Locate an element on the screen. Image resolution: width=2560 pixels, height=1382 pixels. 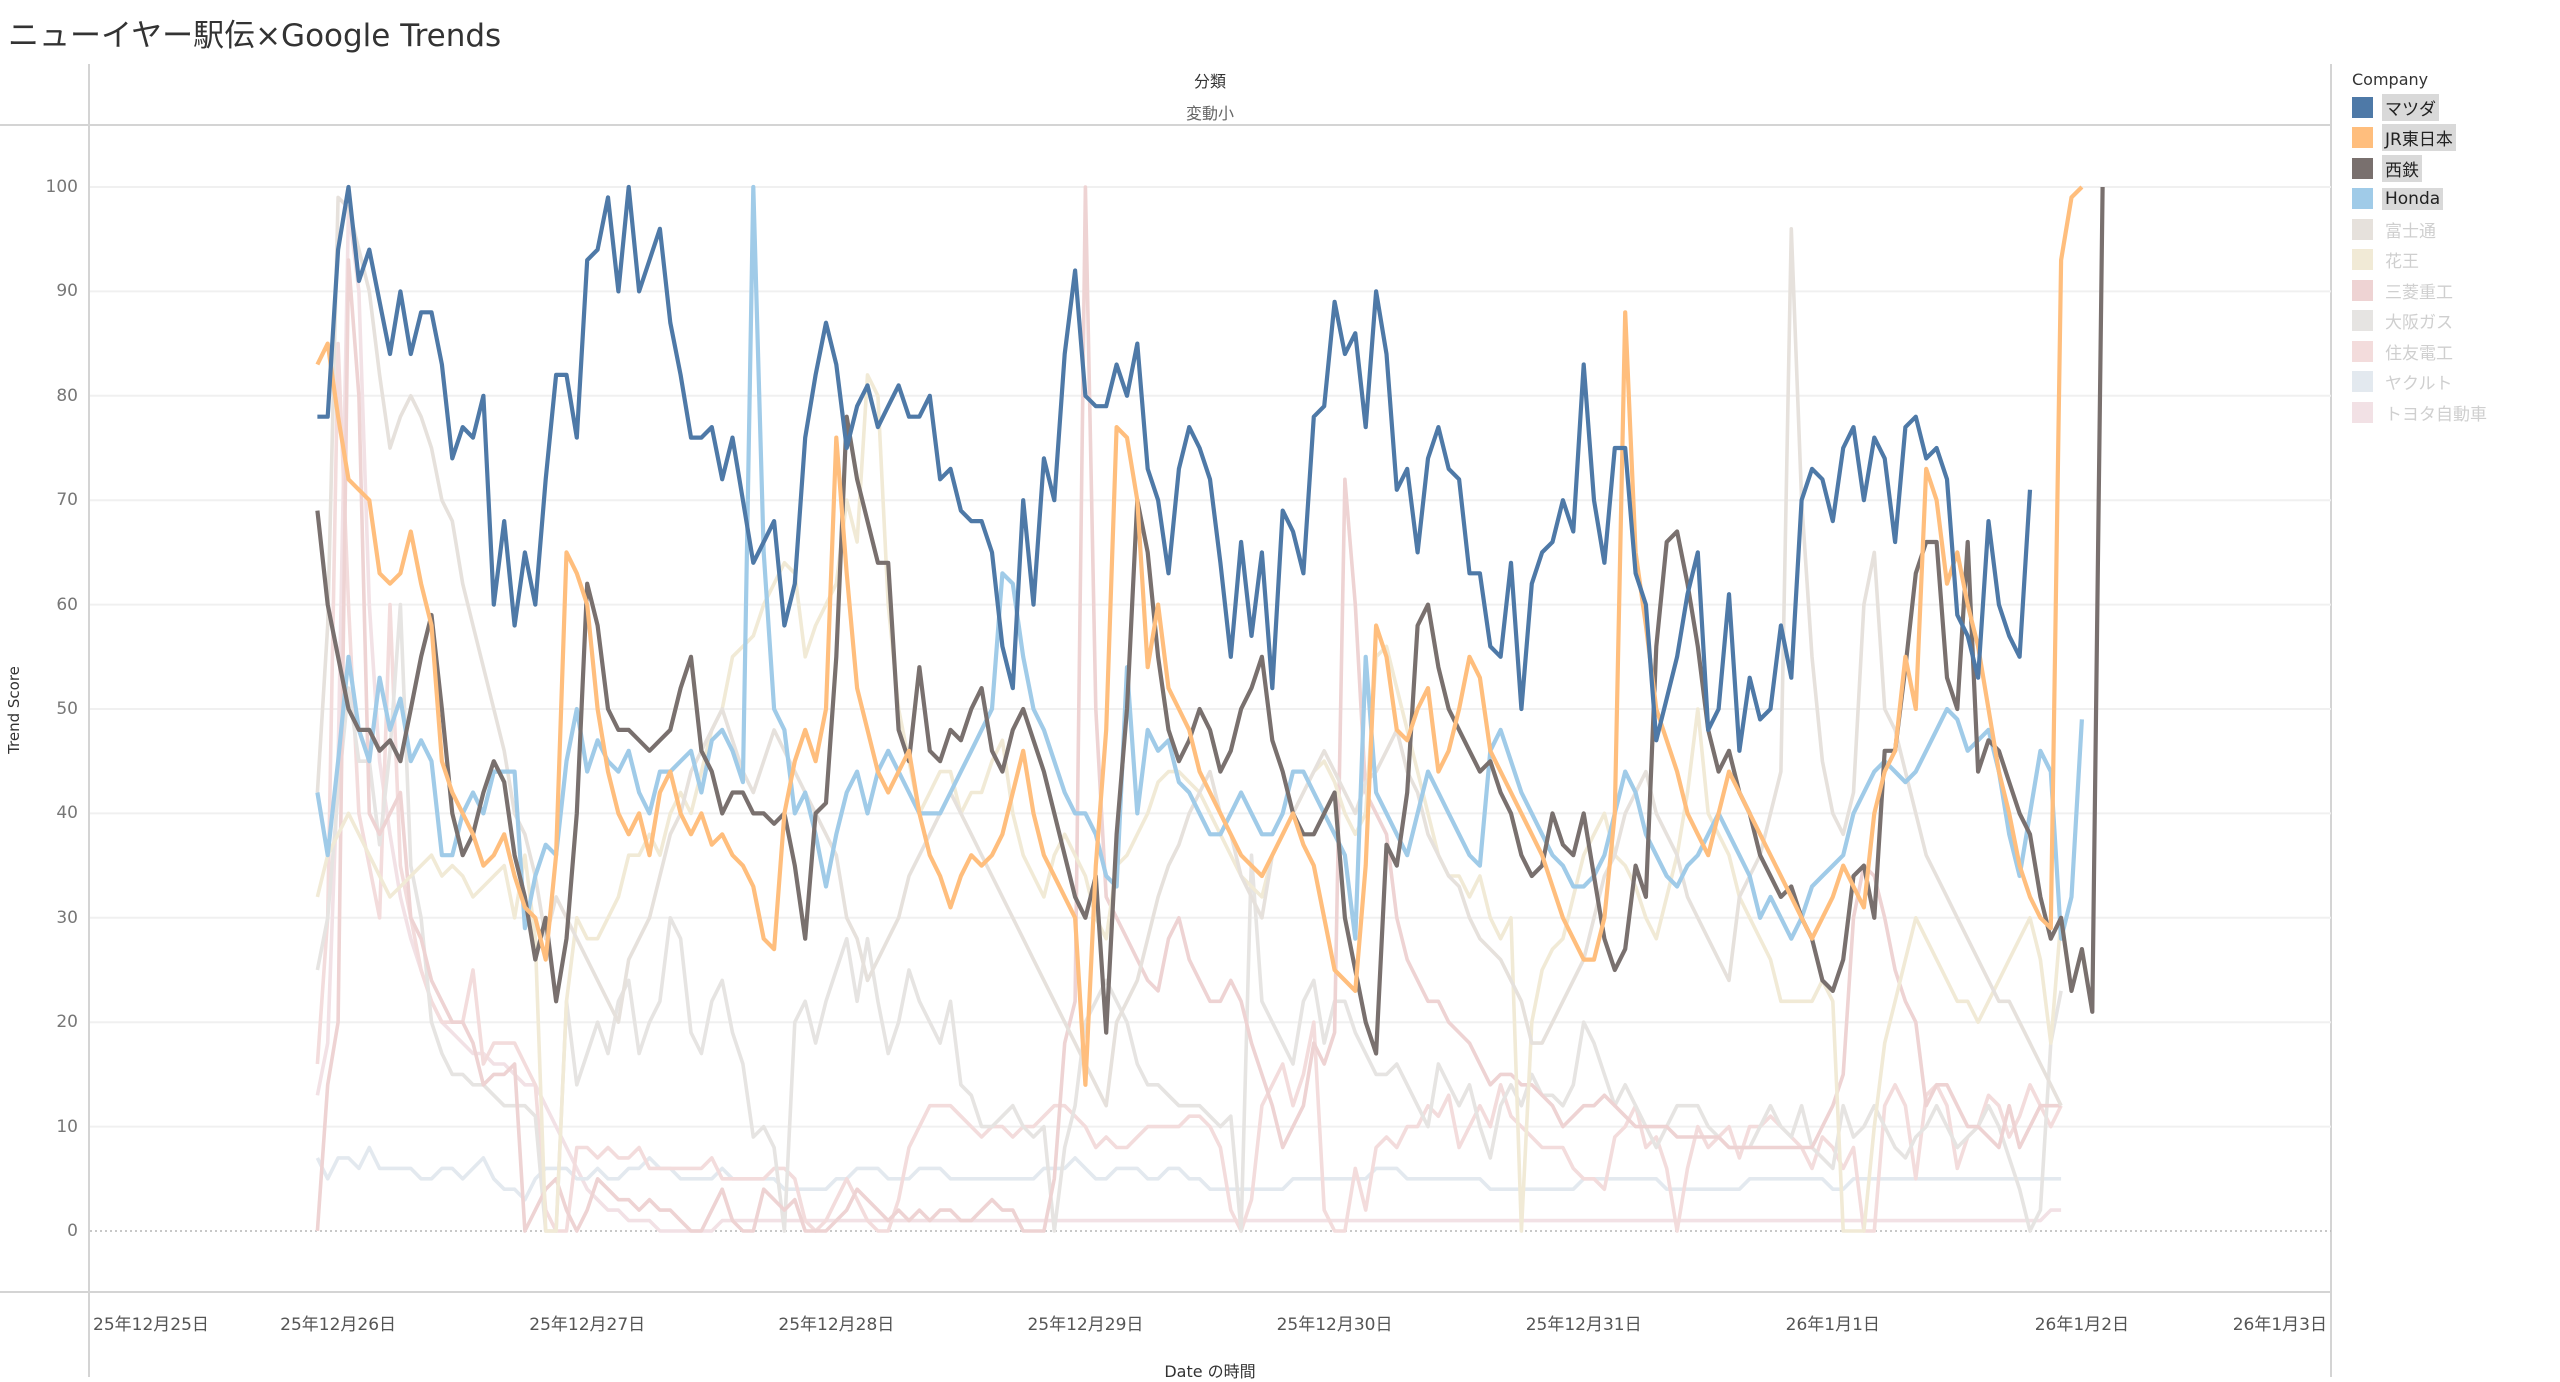
legend-label: 西鉄 is located at coordinates (2402, 168).